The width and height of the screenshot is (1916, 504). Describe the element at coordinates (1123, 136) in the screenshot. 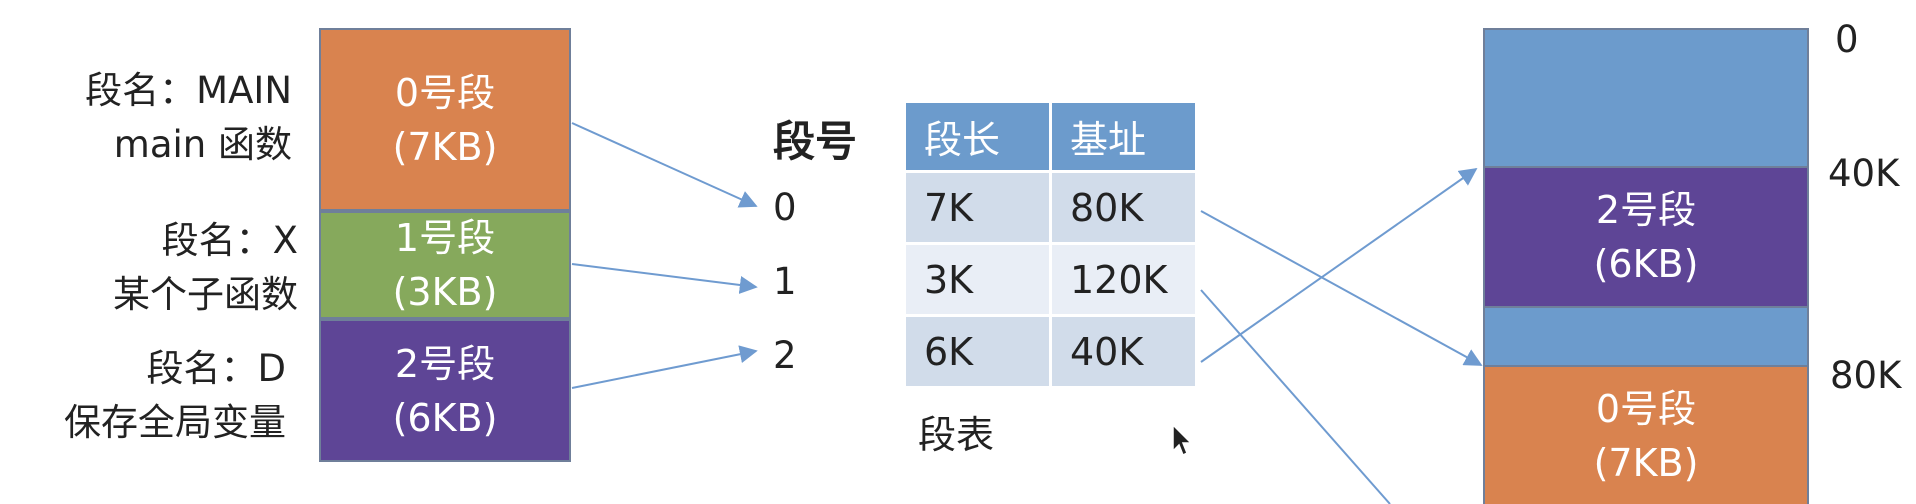

I see `segment-table-header-base: 基址` at that location.